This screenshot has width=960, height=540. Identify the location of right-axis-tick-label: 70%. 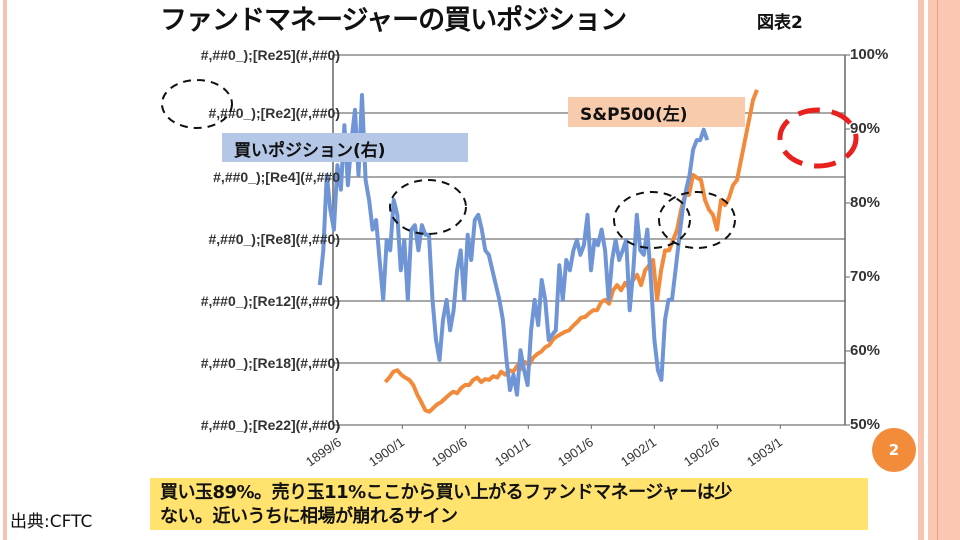
(865, 276).